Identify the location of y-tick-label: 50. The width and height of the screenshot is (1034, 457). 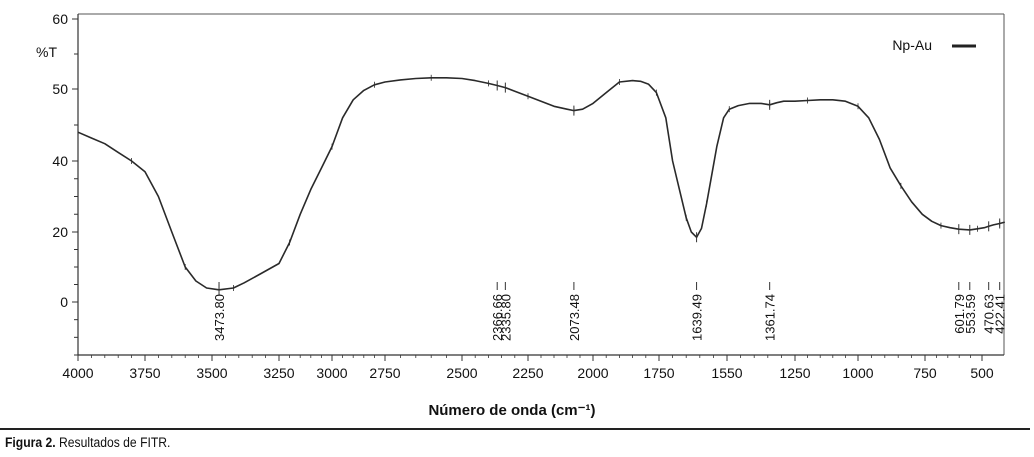
(60, 89).